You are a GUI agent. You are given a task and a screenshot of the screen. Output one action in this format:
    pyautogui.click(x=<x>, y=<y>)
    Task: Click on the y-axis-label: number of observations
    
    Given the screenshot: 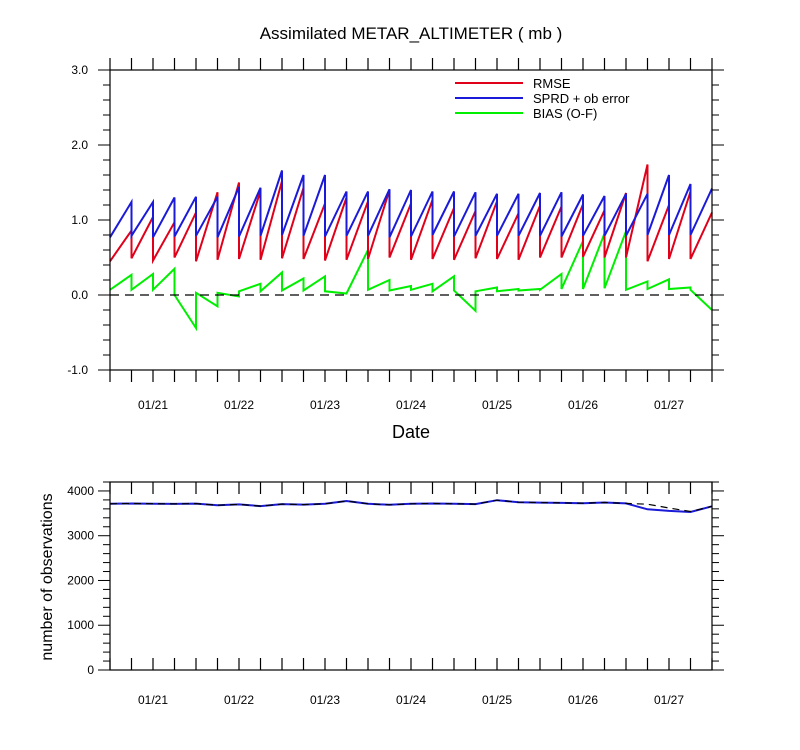 What is the action you would take?
    pyautogui.click(x=47, y=576)
    